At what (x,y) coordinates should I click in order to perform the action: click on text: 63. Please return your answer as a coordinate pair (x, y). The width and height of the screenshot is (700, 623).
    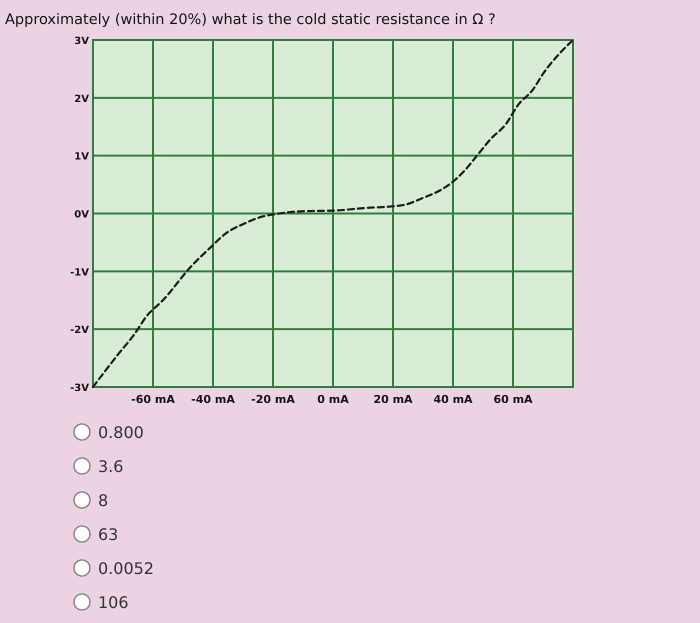
    Looking at the image, I should click on (108, 534).